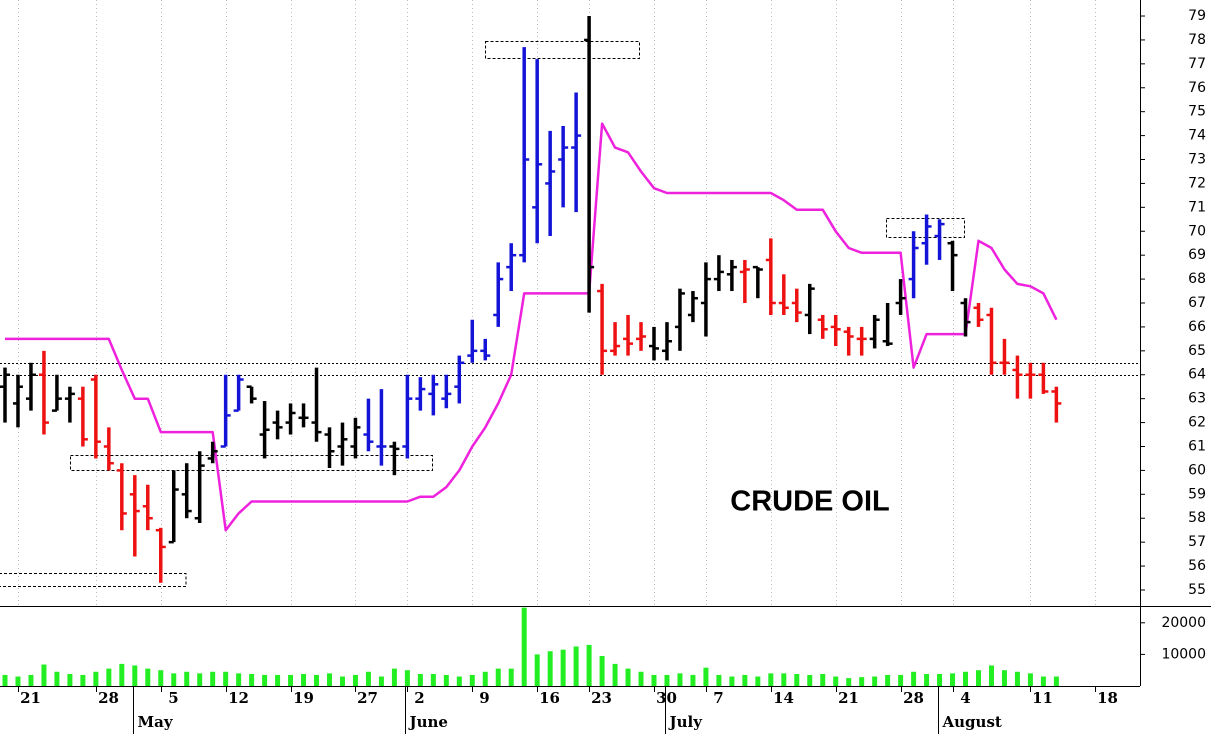 Image resolution: width=1211 pixels, height=734 pixels. I want to click on x-tick-label: 7, so click(718, 698).